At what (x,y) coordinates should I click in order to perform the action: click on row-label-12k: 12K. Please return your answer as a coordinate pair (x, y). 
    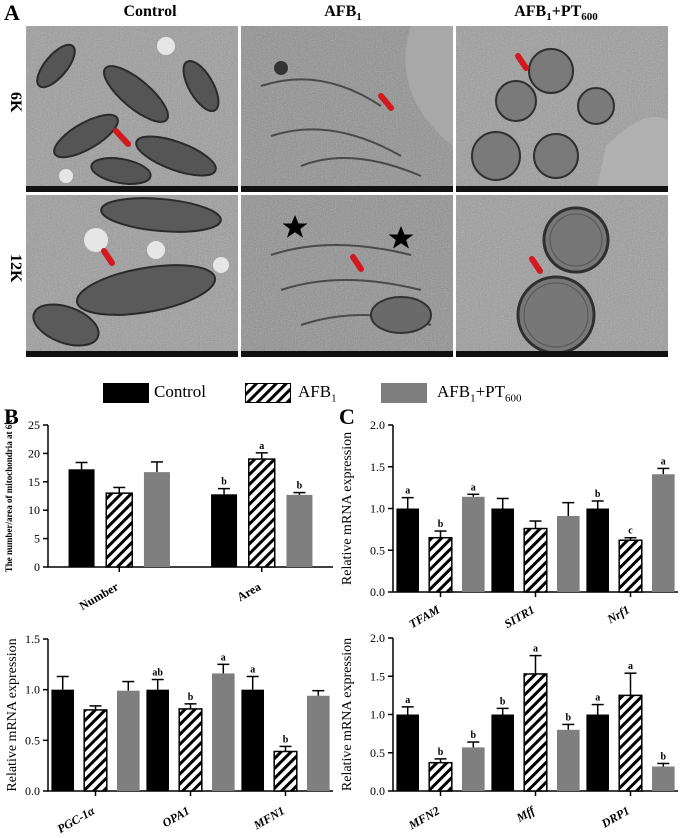
    Looking at the image, I should click on (15, 268).